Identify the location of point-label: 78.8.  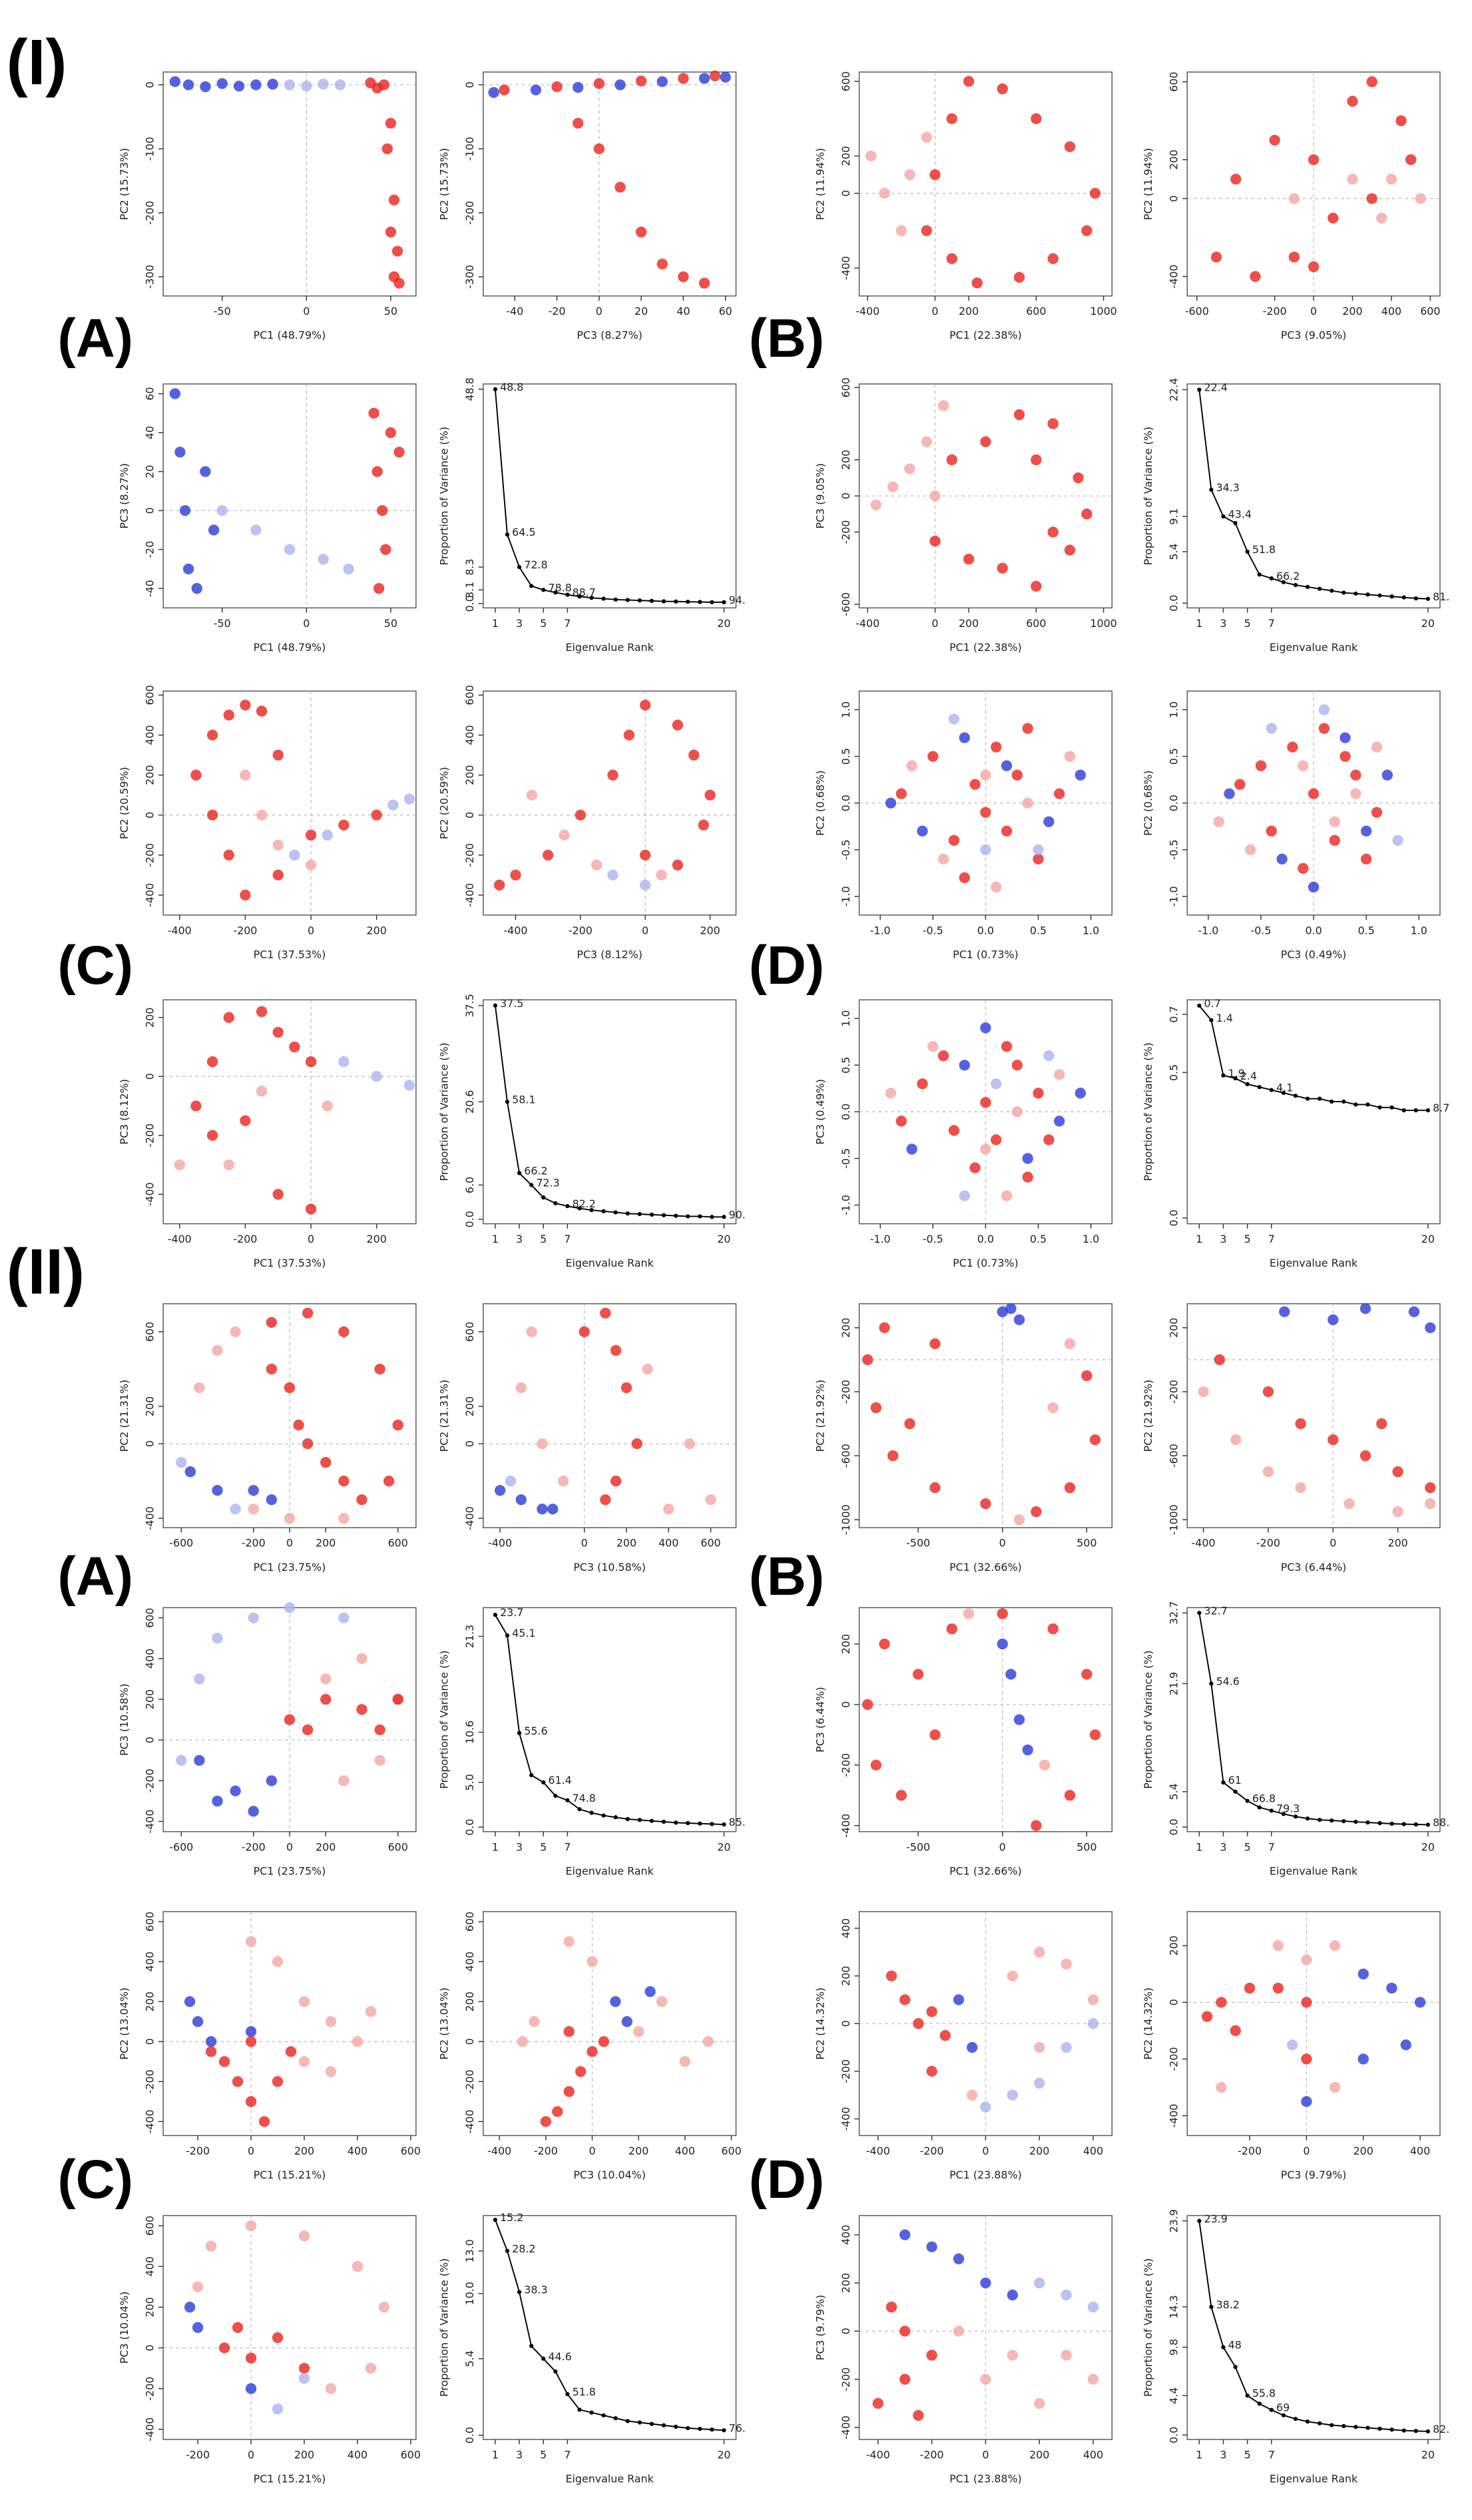
(559, 587).